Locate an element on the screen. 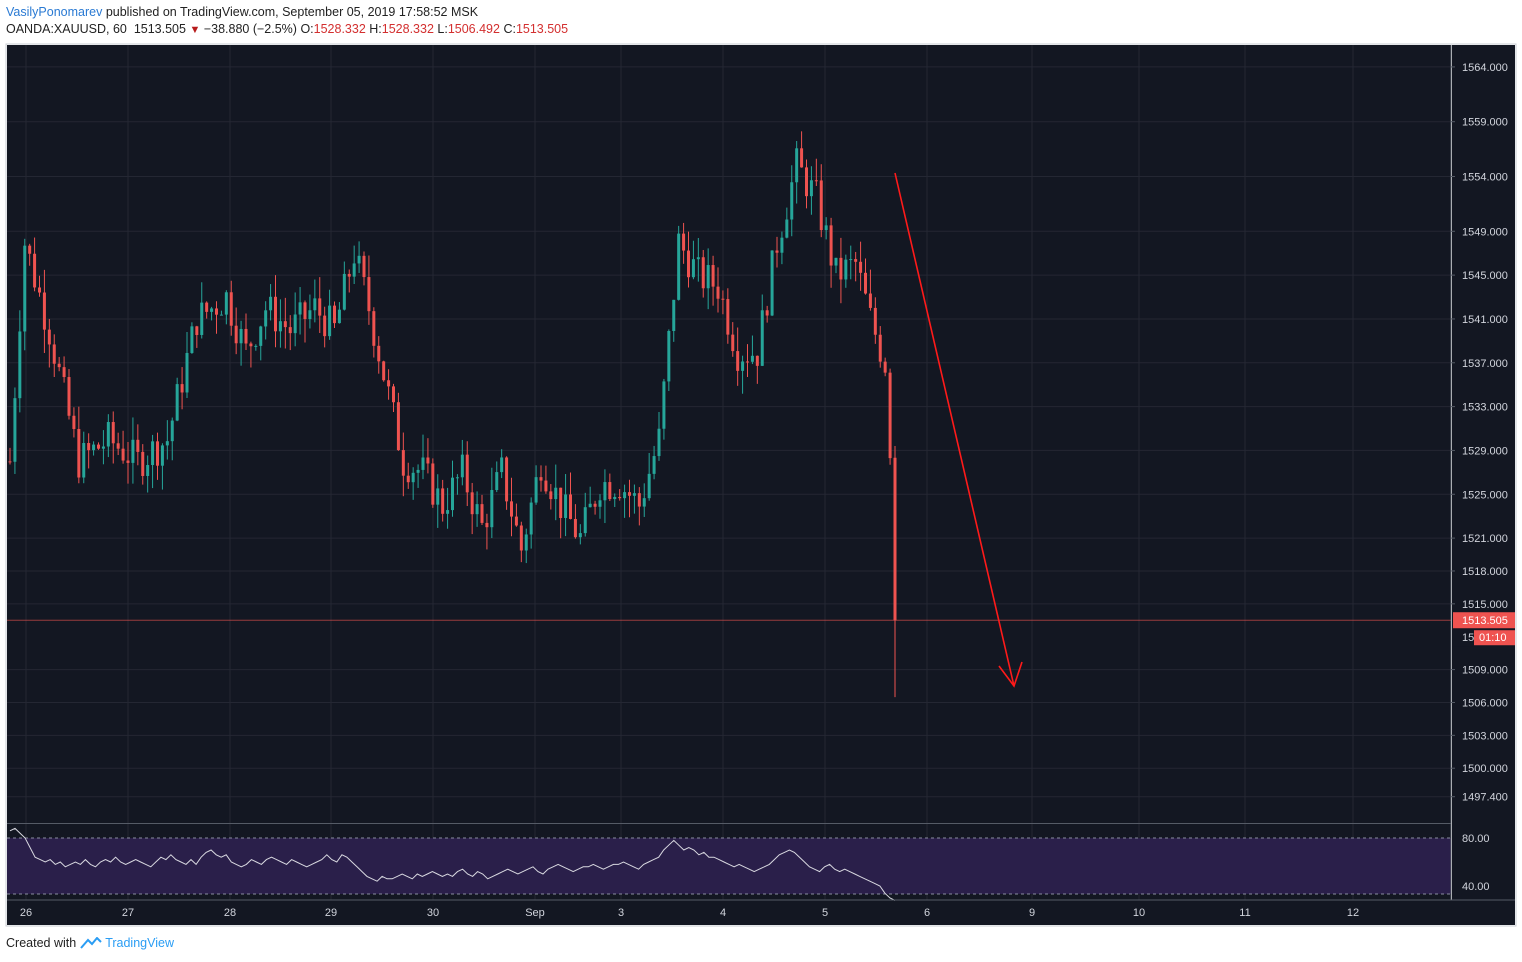  down-triangle-icon: ▼ is located at coordinates (195, 30).